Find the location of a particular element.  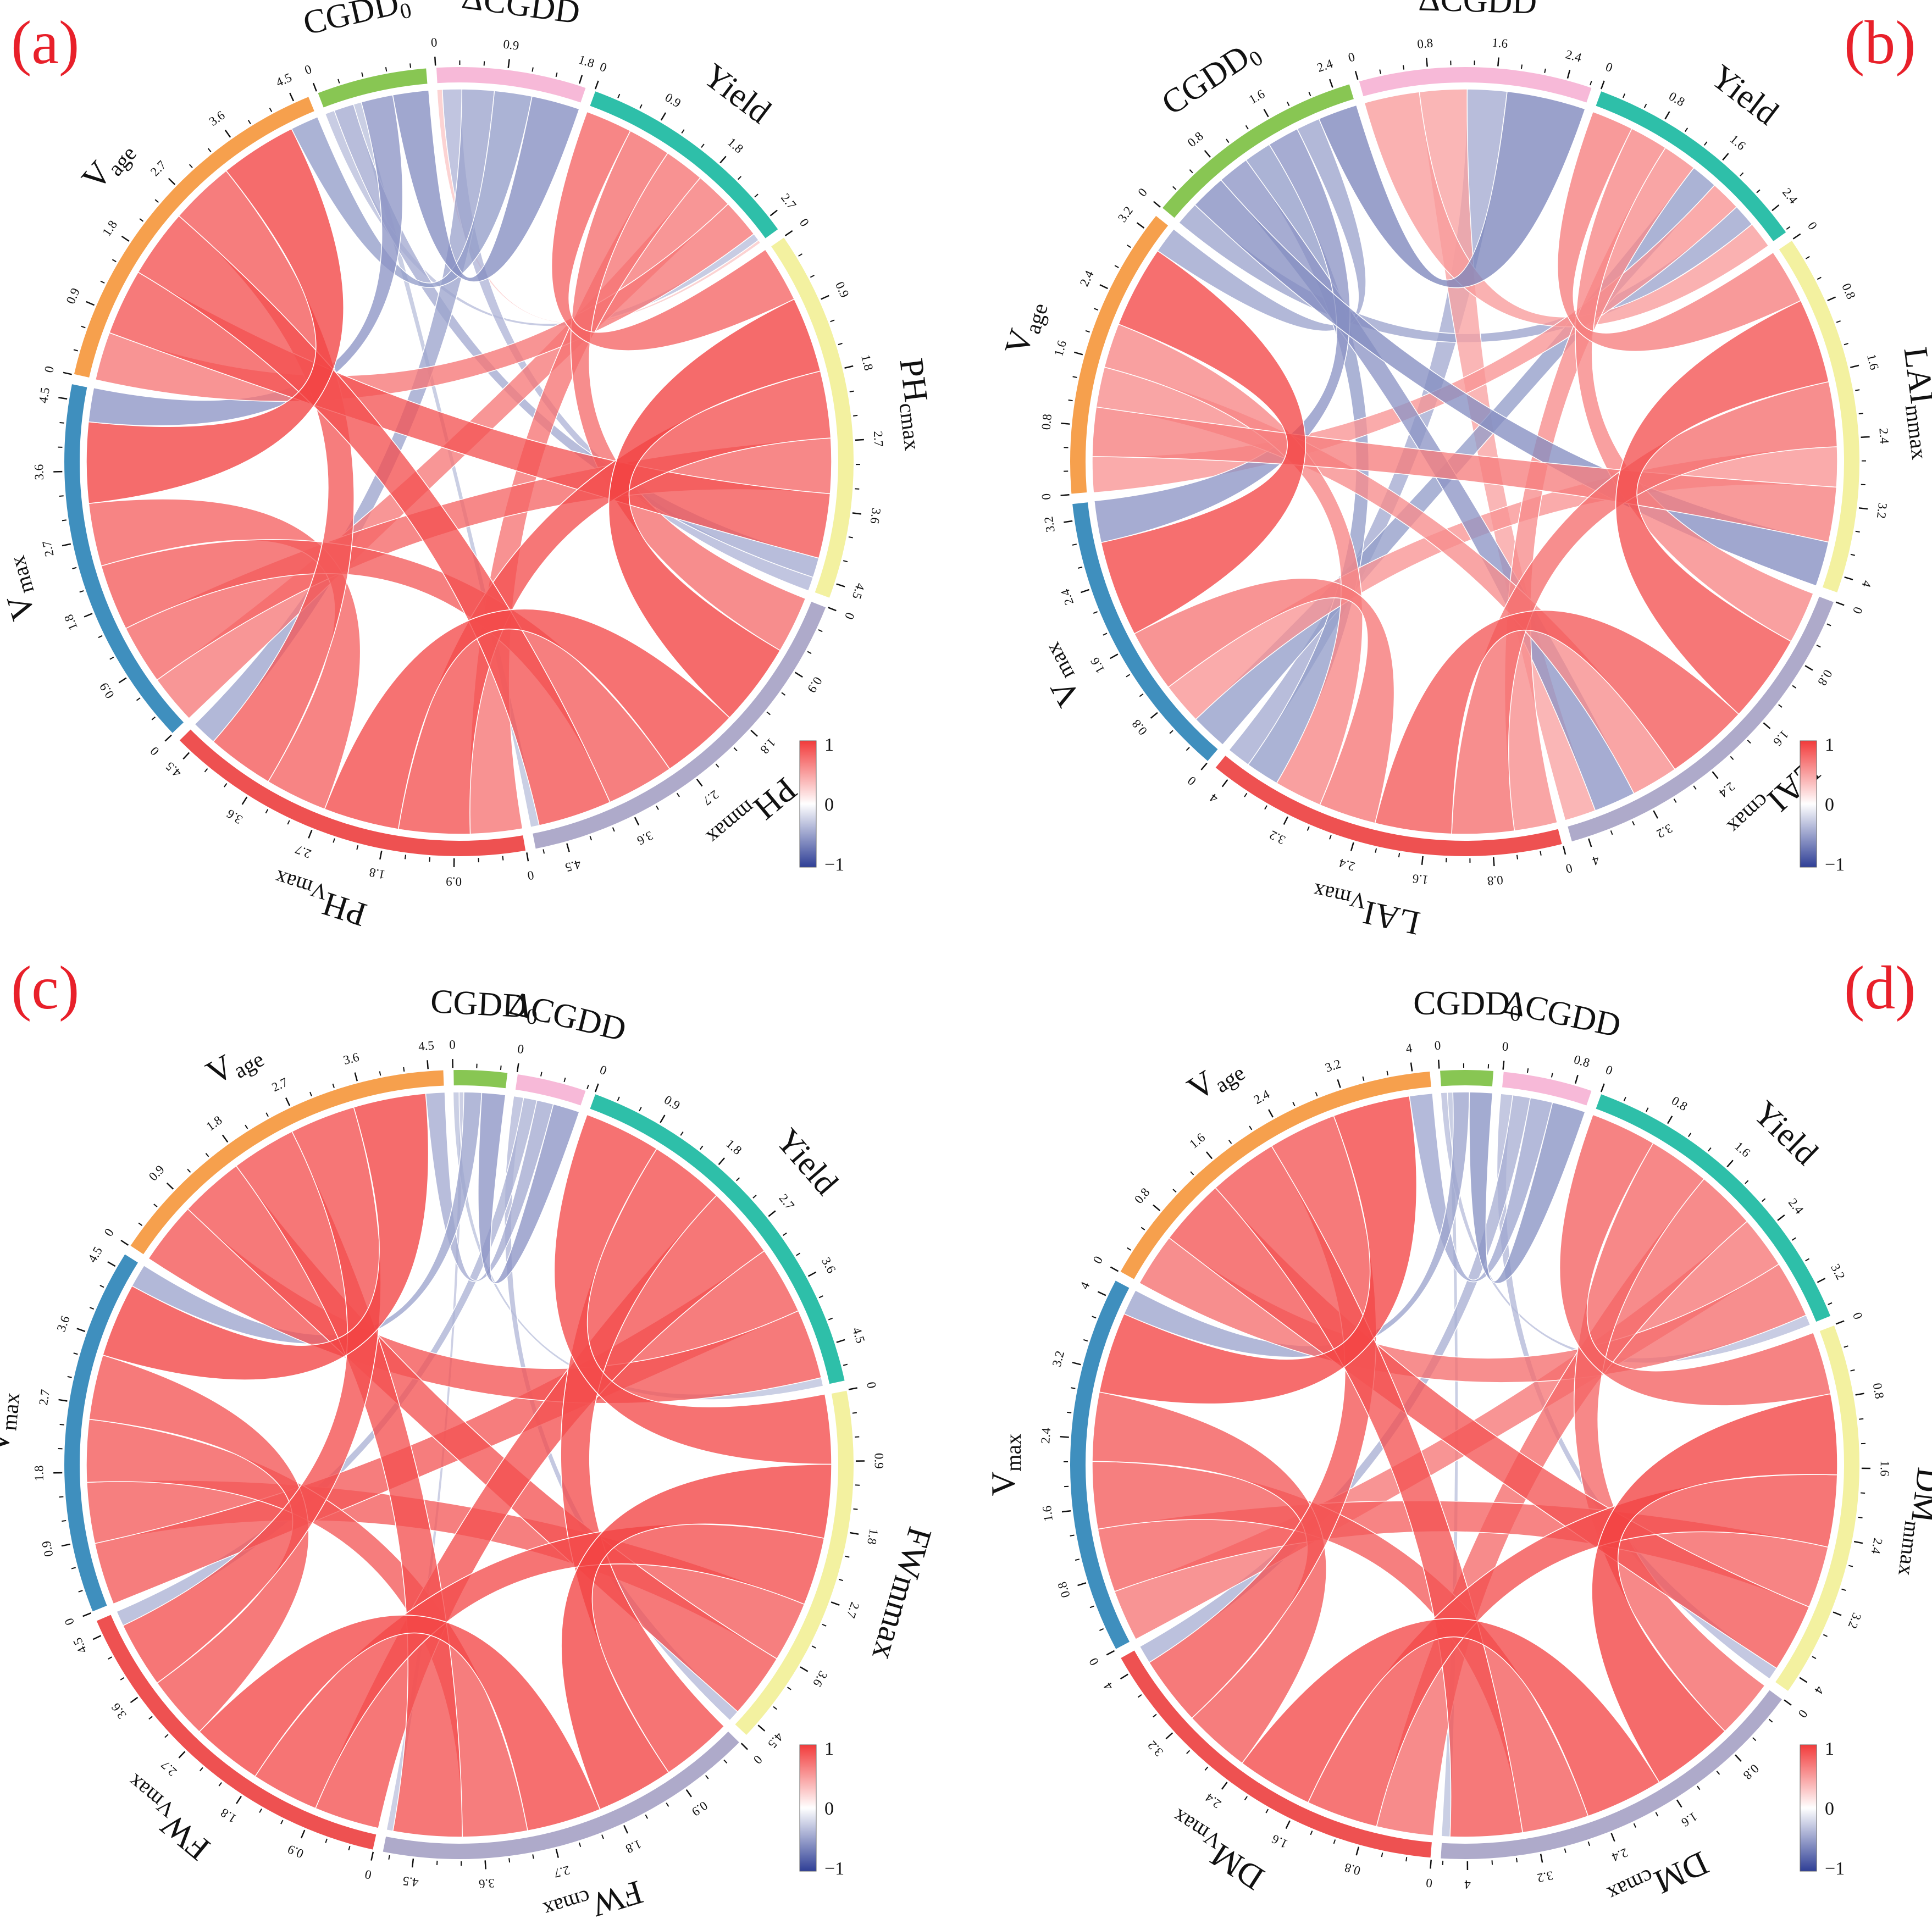

sector-label-dcgdd: ΔCGDD is located at coordinates (1562, 1014).